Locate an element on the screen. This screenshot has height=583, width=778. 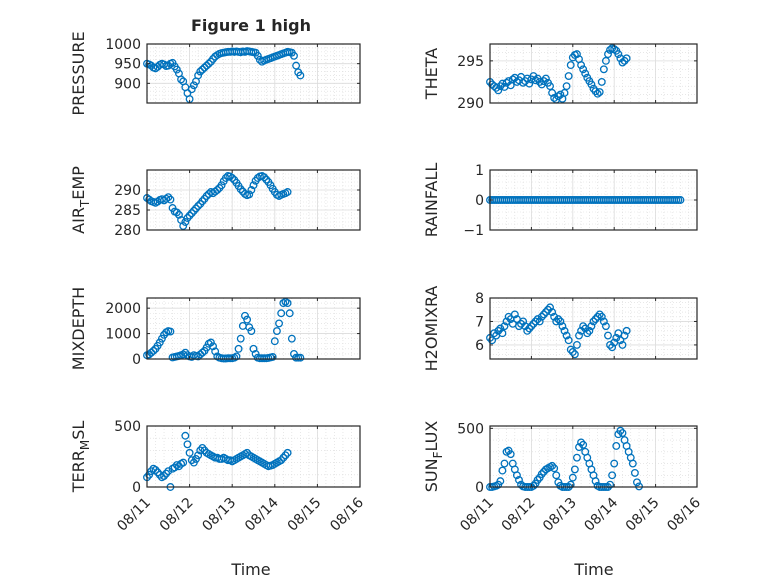
y-axis-label: RAINFALL is located at coordinates (431, 200).